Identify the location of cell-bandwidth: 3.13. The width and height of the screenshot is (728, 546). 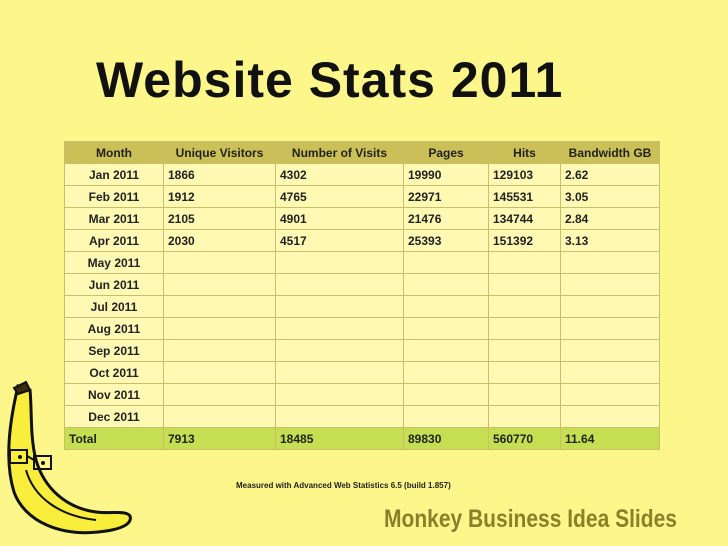
(610, 240).